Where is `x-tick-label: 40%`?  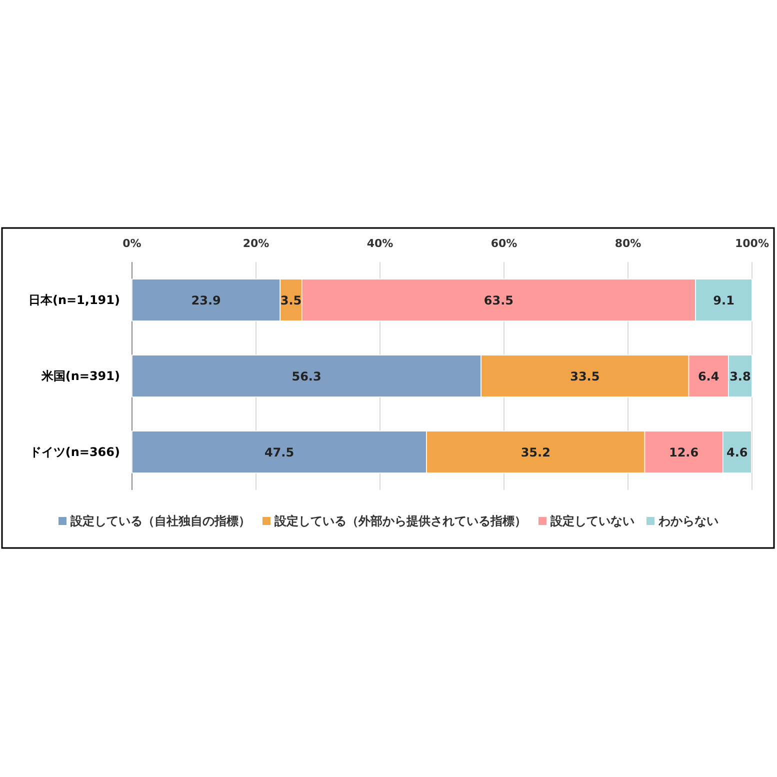 x-tick-label: 40% is located at coordinates (380, 243).